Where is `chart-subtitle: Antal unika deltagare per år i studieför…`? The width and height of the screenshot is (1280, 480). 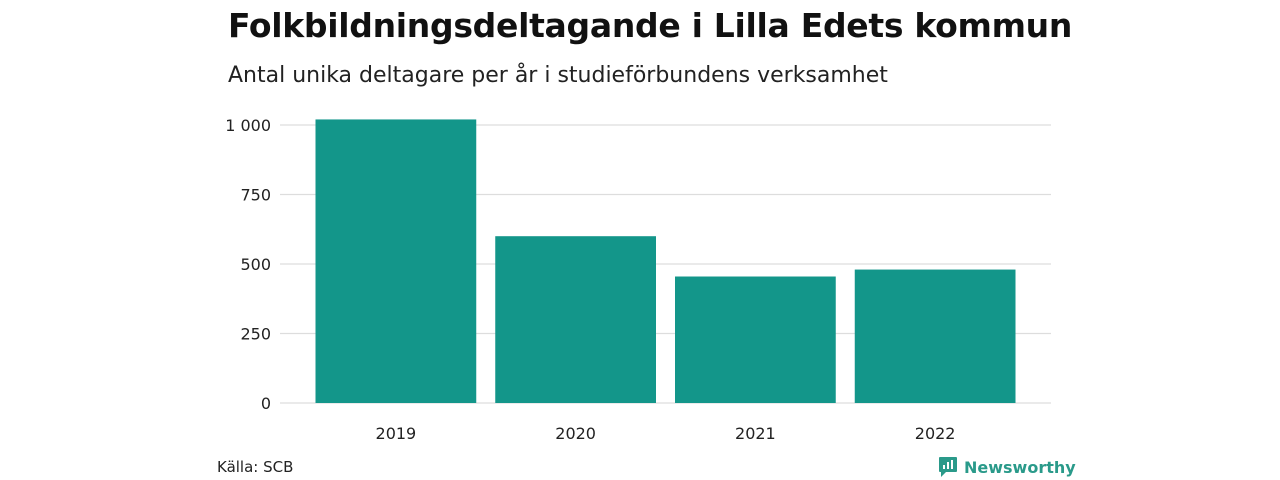 chart-subtitle: Antal unika deltagare per år i studieför… is located at coordinates (558, 75).